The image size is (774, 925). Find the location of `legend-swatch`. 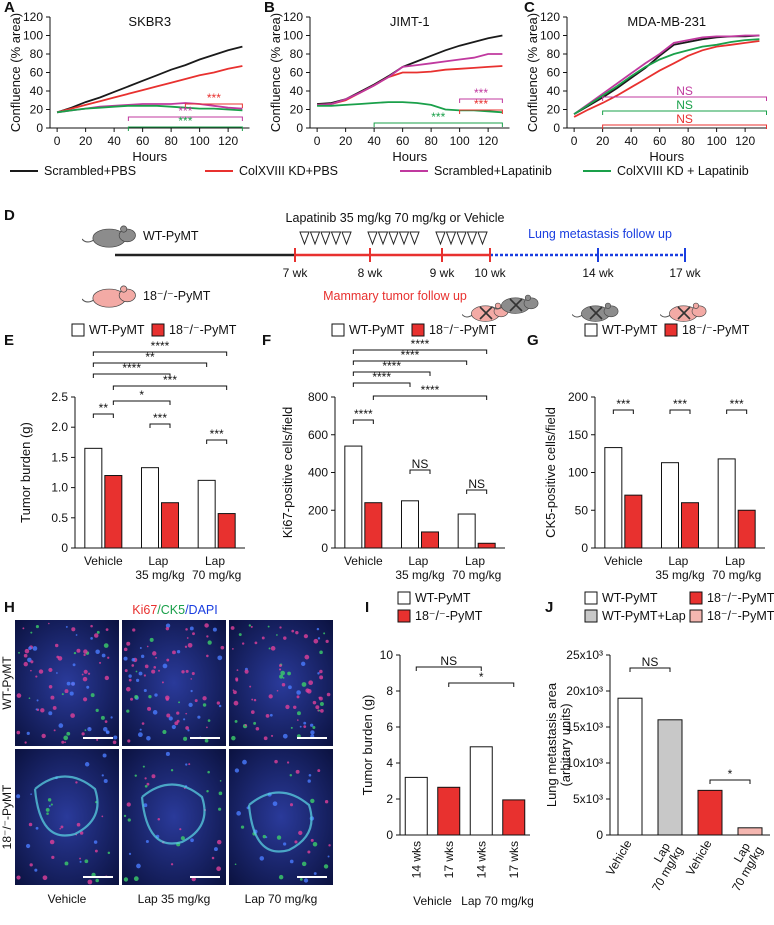

legend-swatch is located at coordinates (591, 330).